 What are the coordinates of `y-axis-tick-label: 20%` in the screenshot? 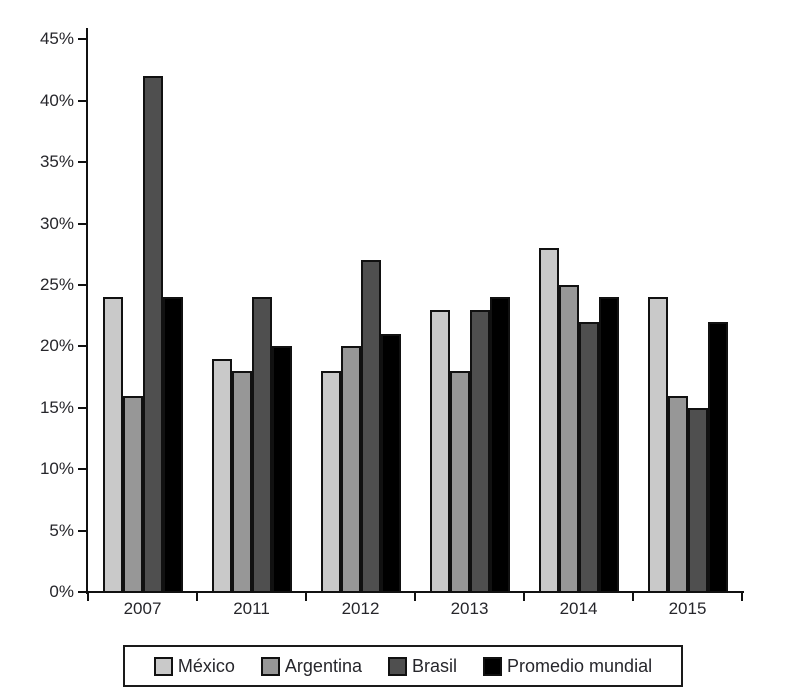 It's located at (56, 346).